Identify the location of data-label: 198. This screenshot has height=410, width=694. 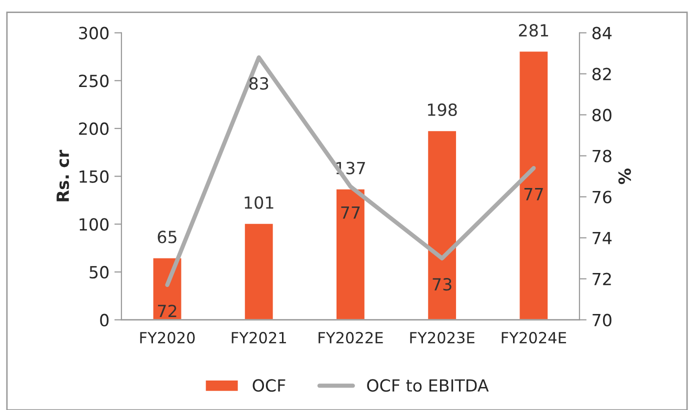
(442, 109).